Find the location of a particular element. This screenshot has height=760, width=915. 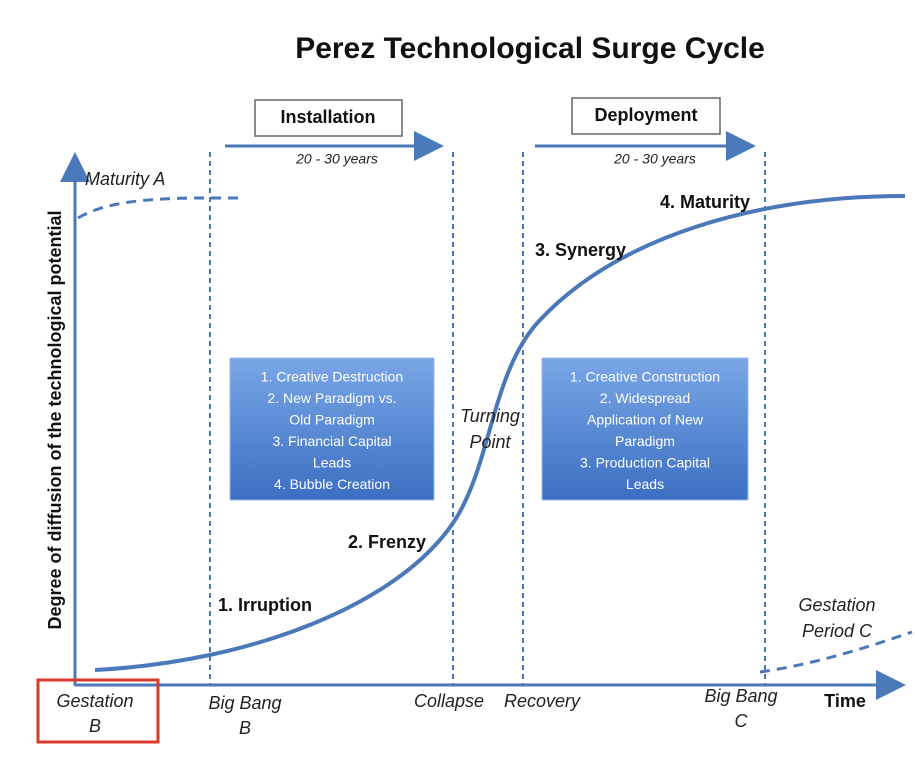

stage-label: 4. Maturity is located at coordinates (705, 202).